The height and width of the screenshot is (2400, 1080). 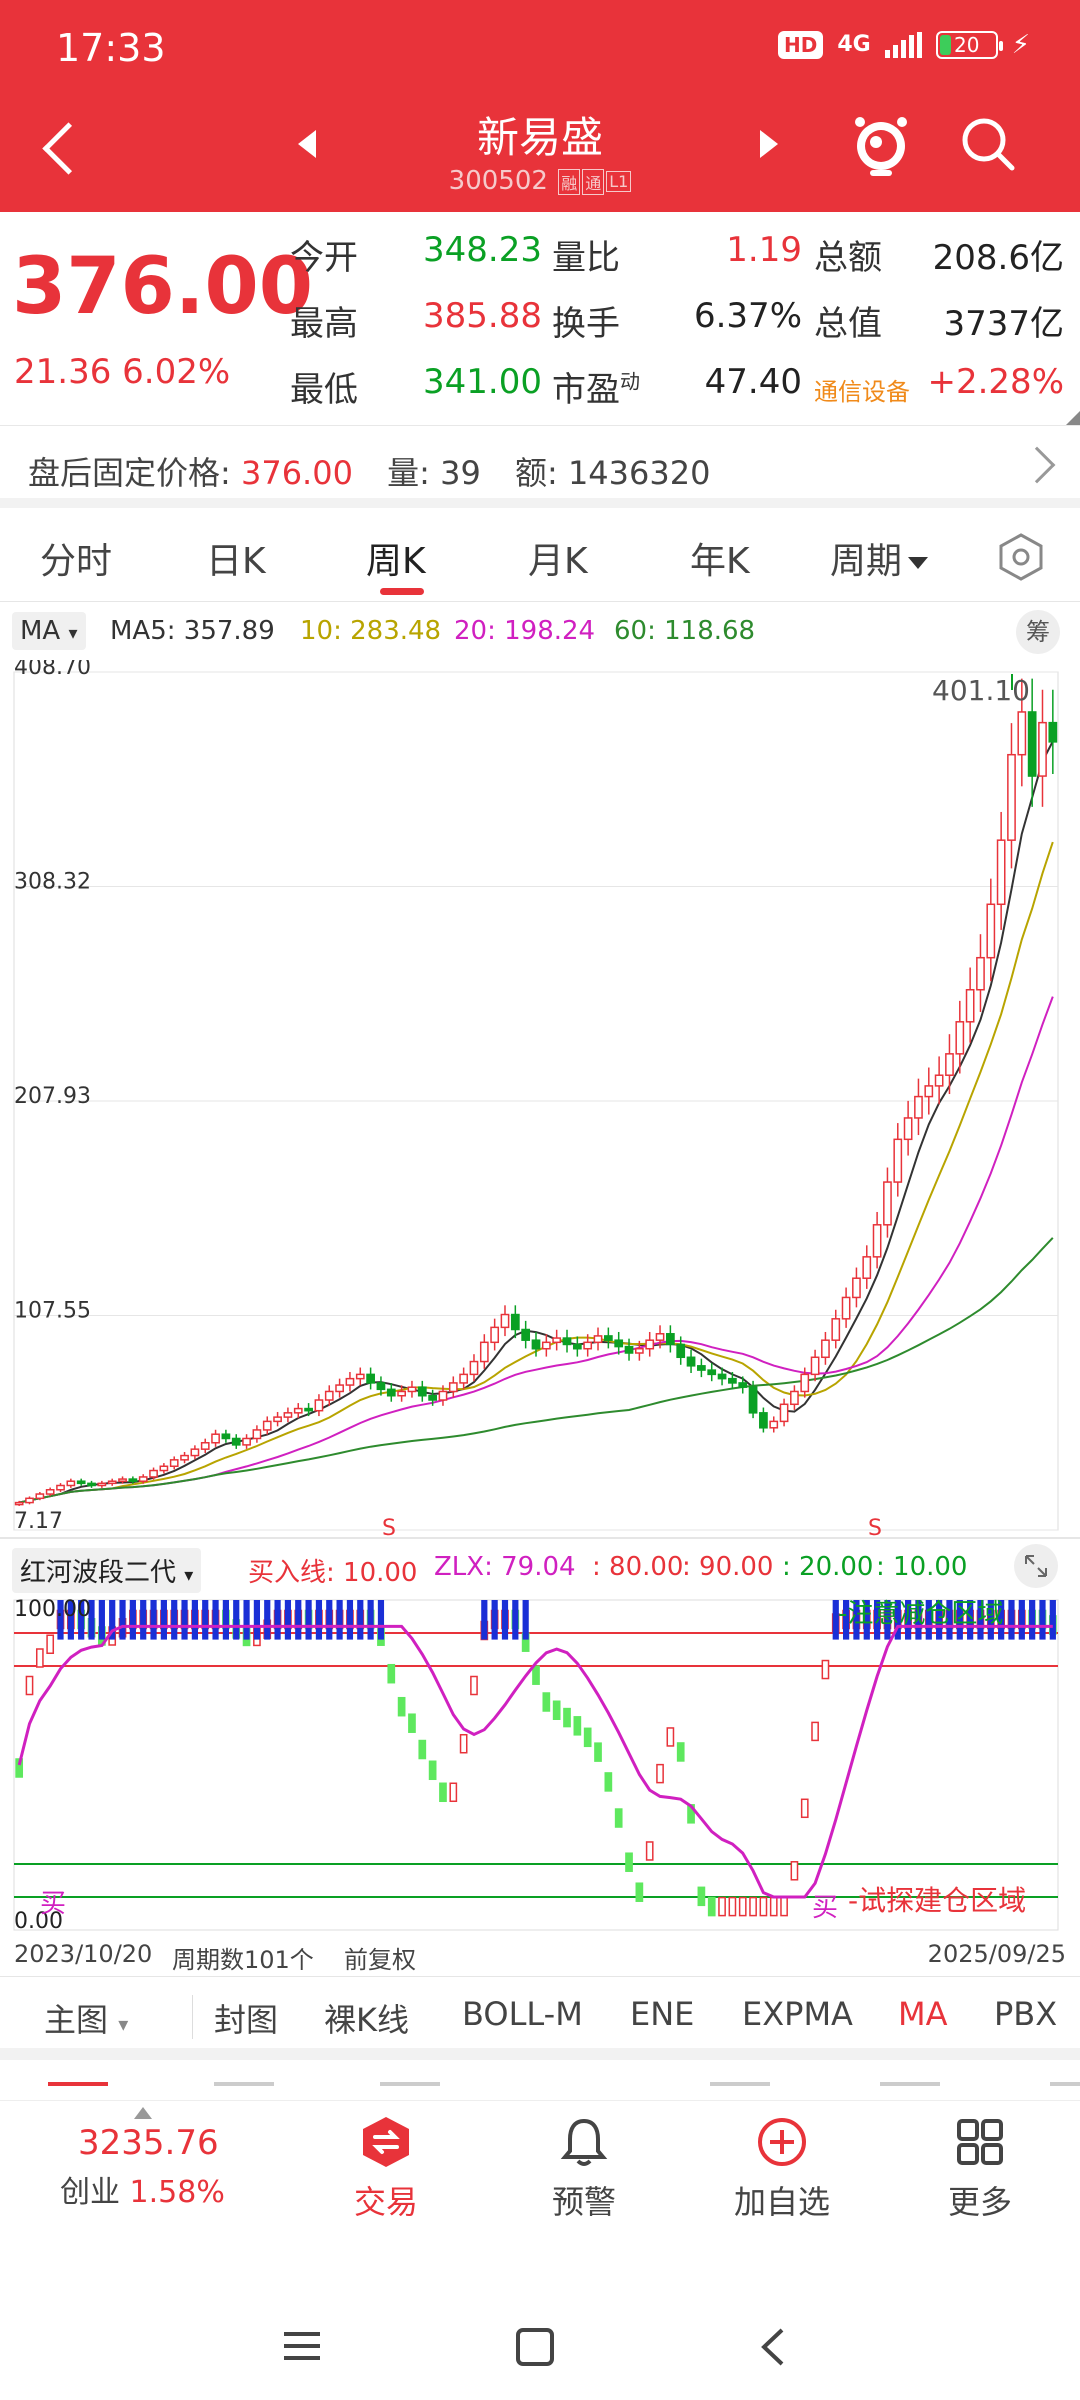 What do you see at coordinates (1073, 418) in the screenshot?
I see `expand-corner-icon` at bounding box center [1073, 418].